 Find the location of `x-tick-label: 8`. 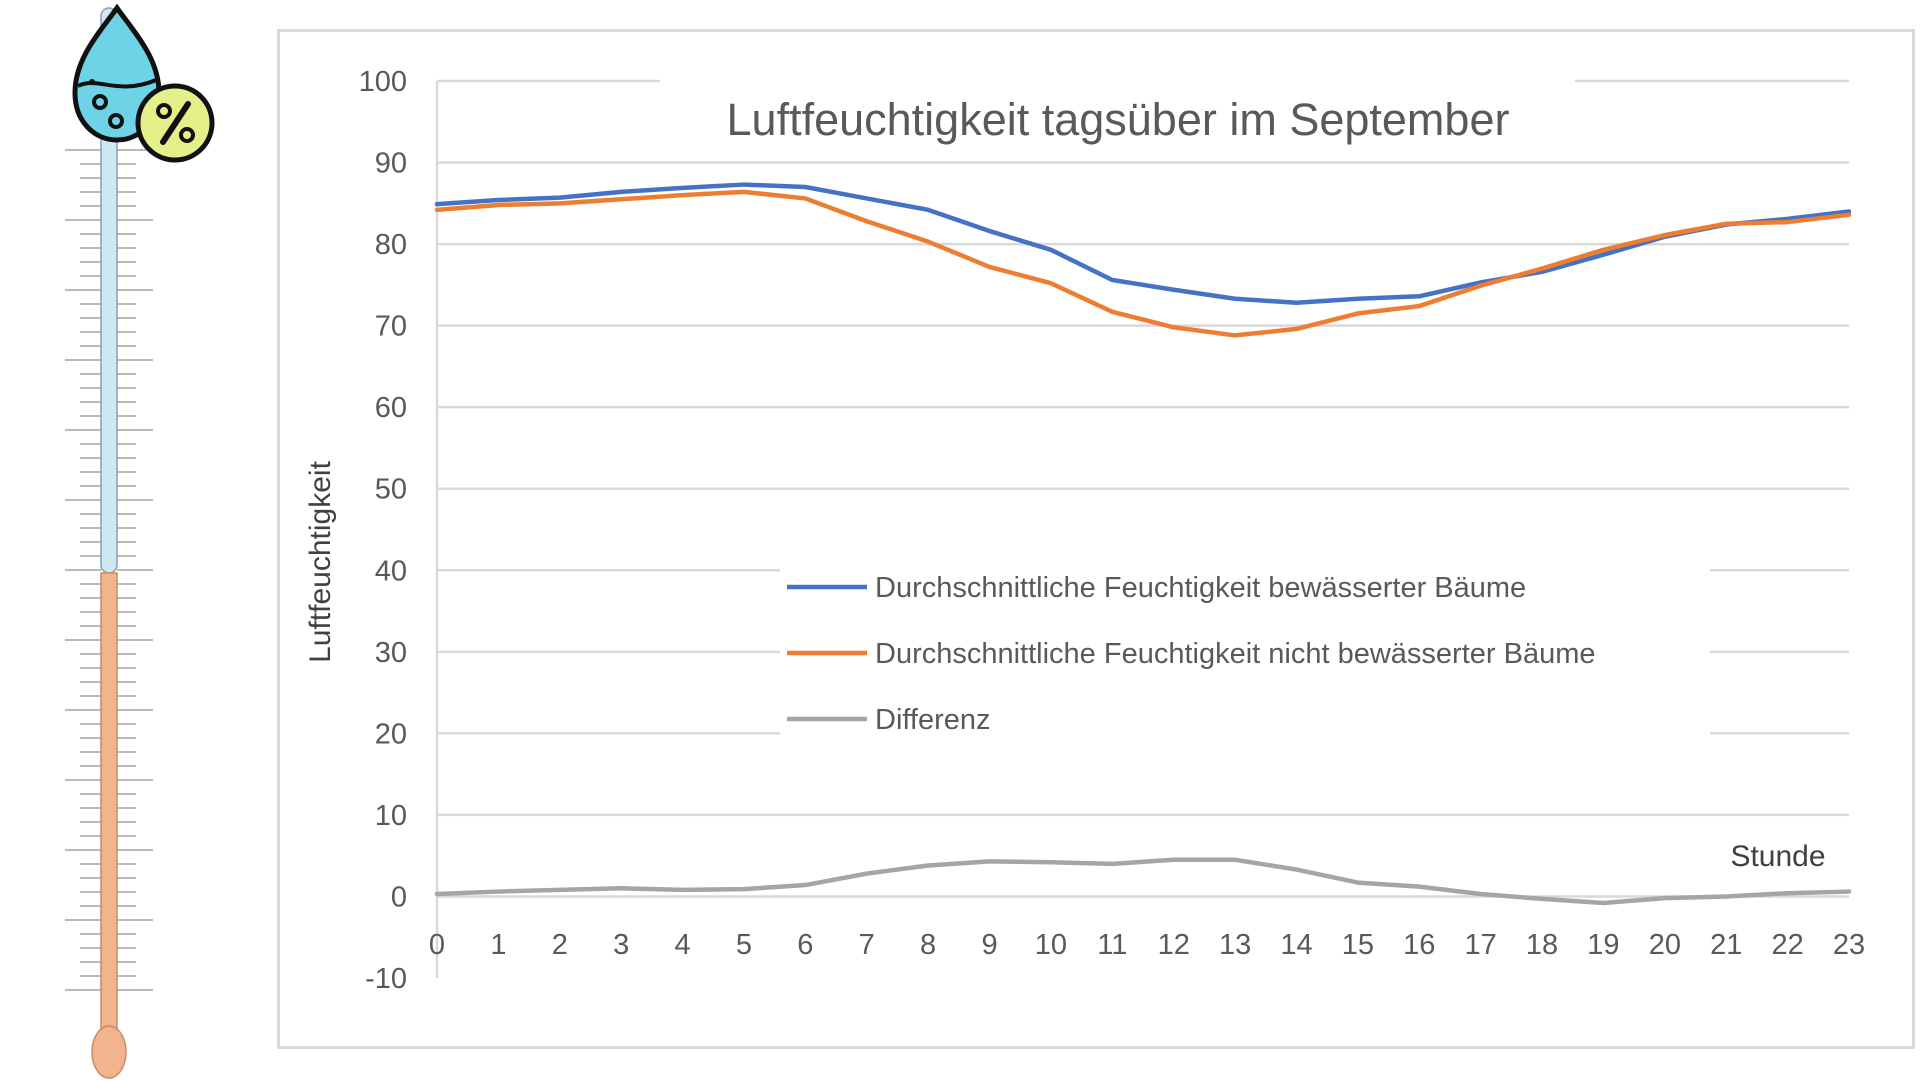

x-tick-label: 8 is located at coordinates (928, 945).